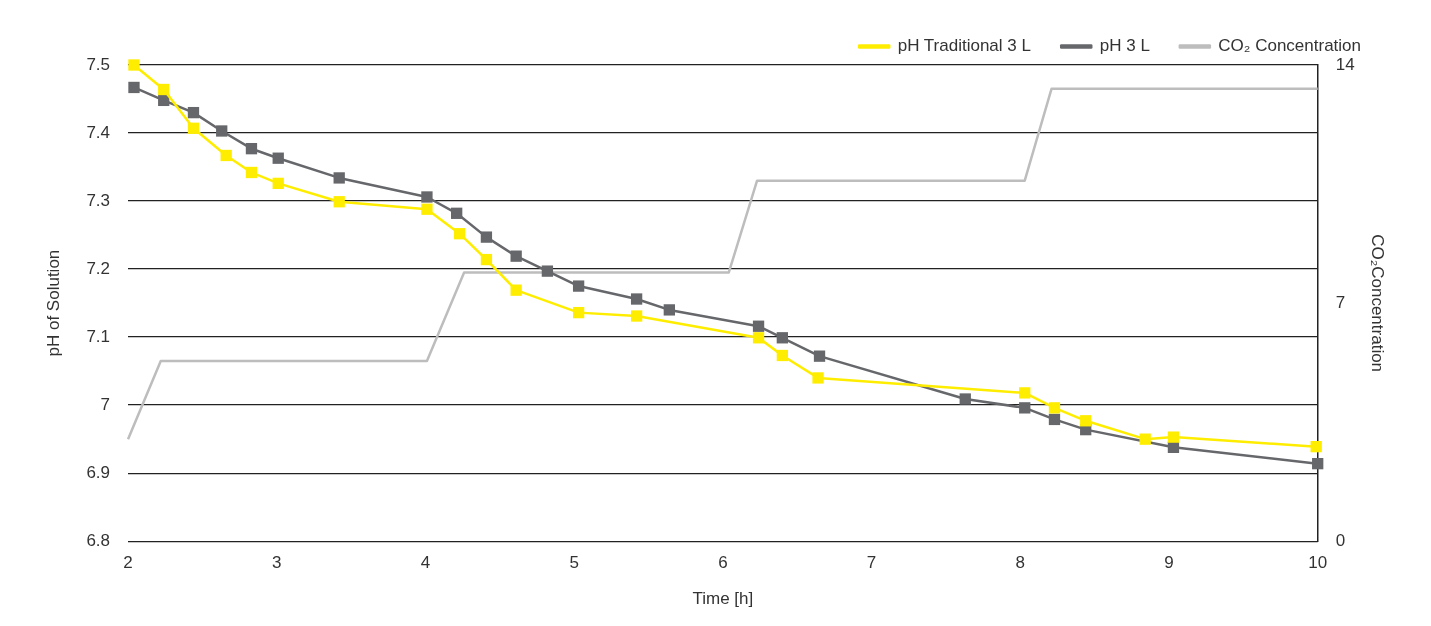  I want to click on x-tick-label: 7, so click(871, 563).